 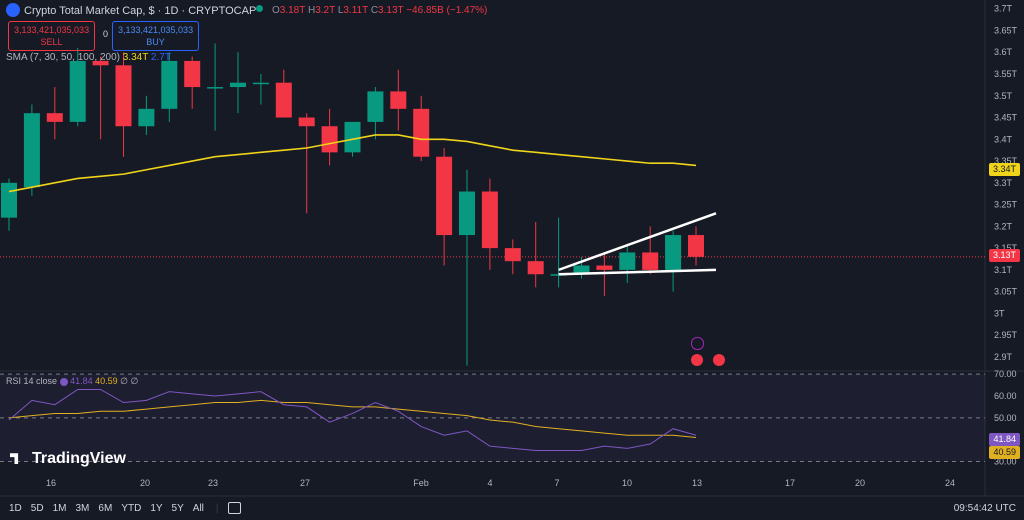 What do you see at coordinates (1006, 248) in the screenshot?
I see `price-tick-label: 3.15T` at bounding box center [1006, 248].